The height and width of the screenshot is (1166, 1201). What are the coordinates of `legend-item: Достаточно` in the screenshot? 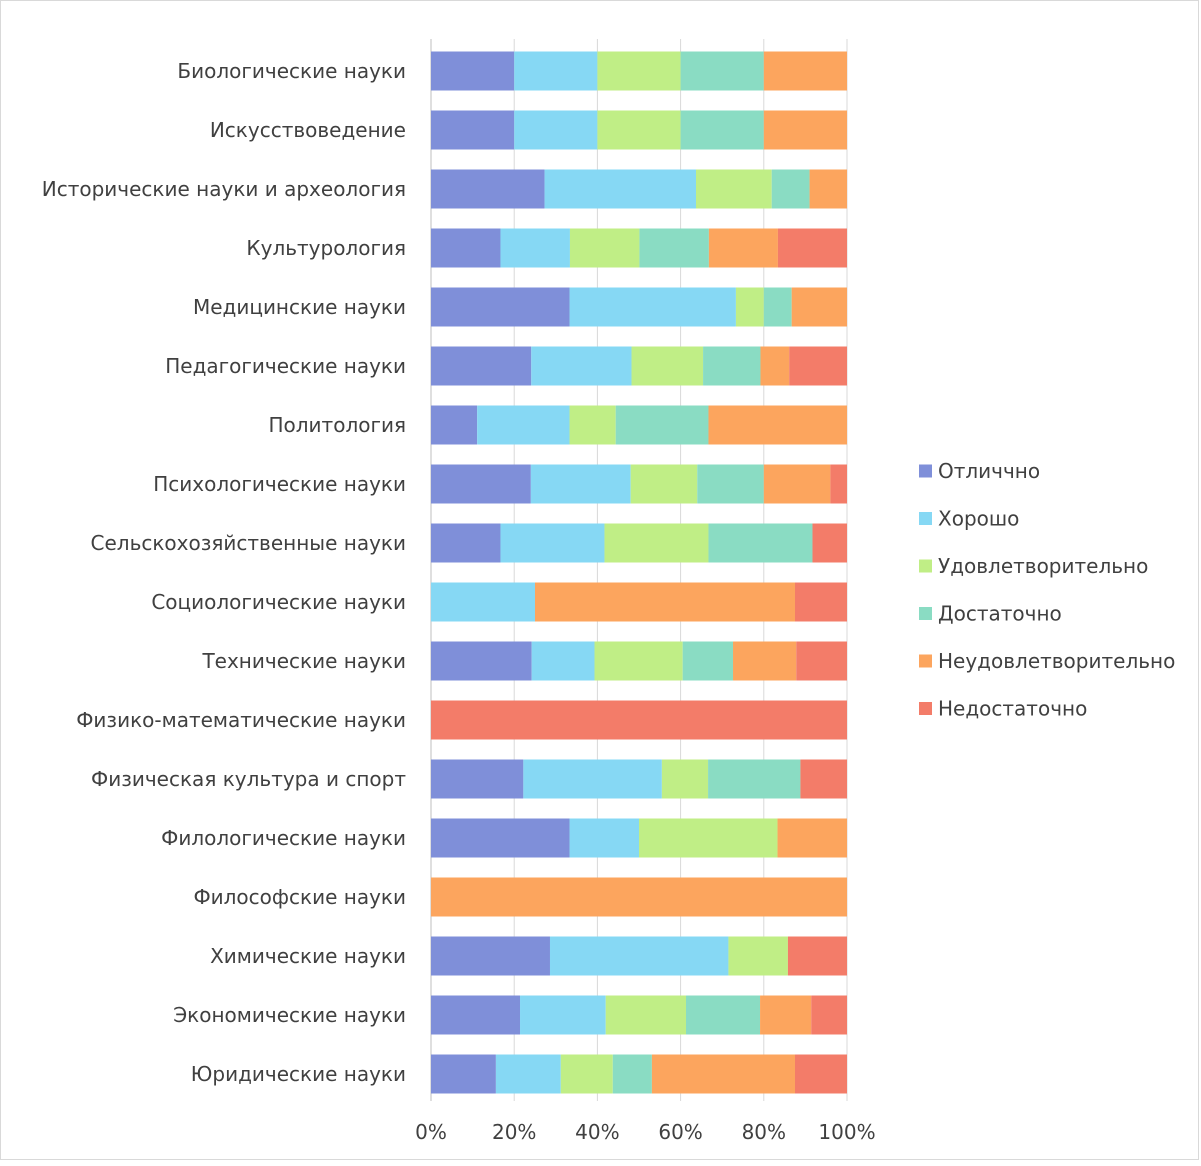 It's located at (990, 614).